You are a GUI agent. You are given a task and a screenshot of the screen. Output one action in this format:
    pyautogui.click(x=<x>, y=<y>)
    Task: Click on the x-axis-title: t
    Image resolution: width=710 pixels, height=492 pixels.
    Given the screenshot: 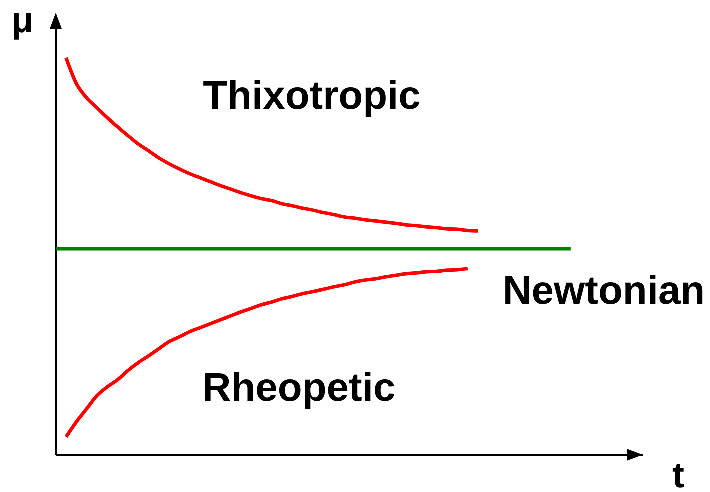 What is the action you would take?
    pyautogui.click(x=678, y=473)
    